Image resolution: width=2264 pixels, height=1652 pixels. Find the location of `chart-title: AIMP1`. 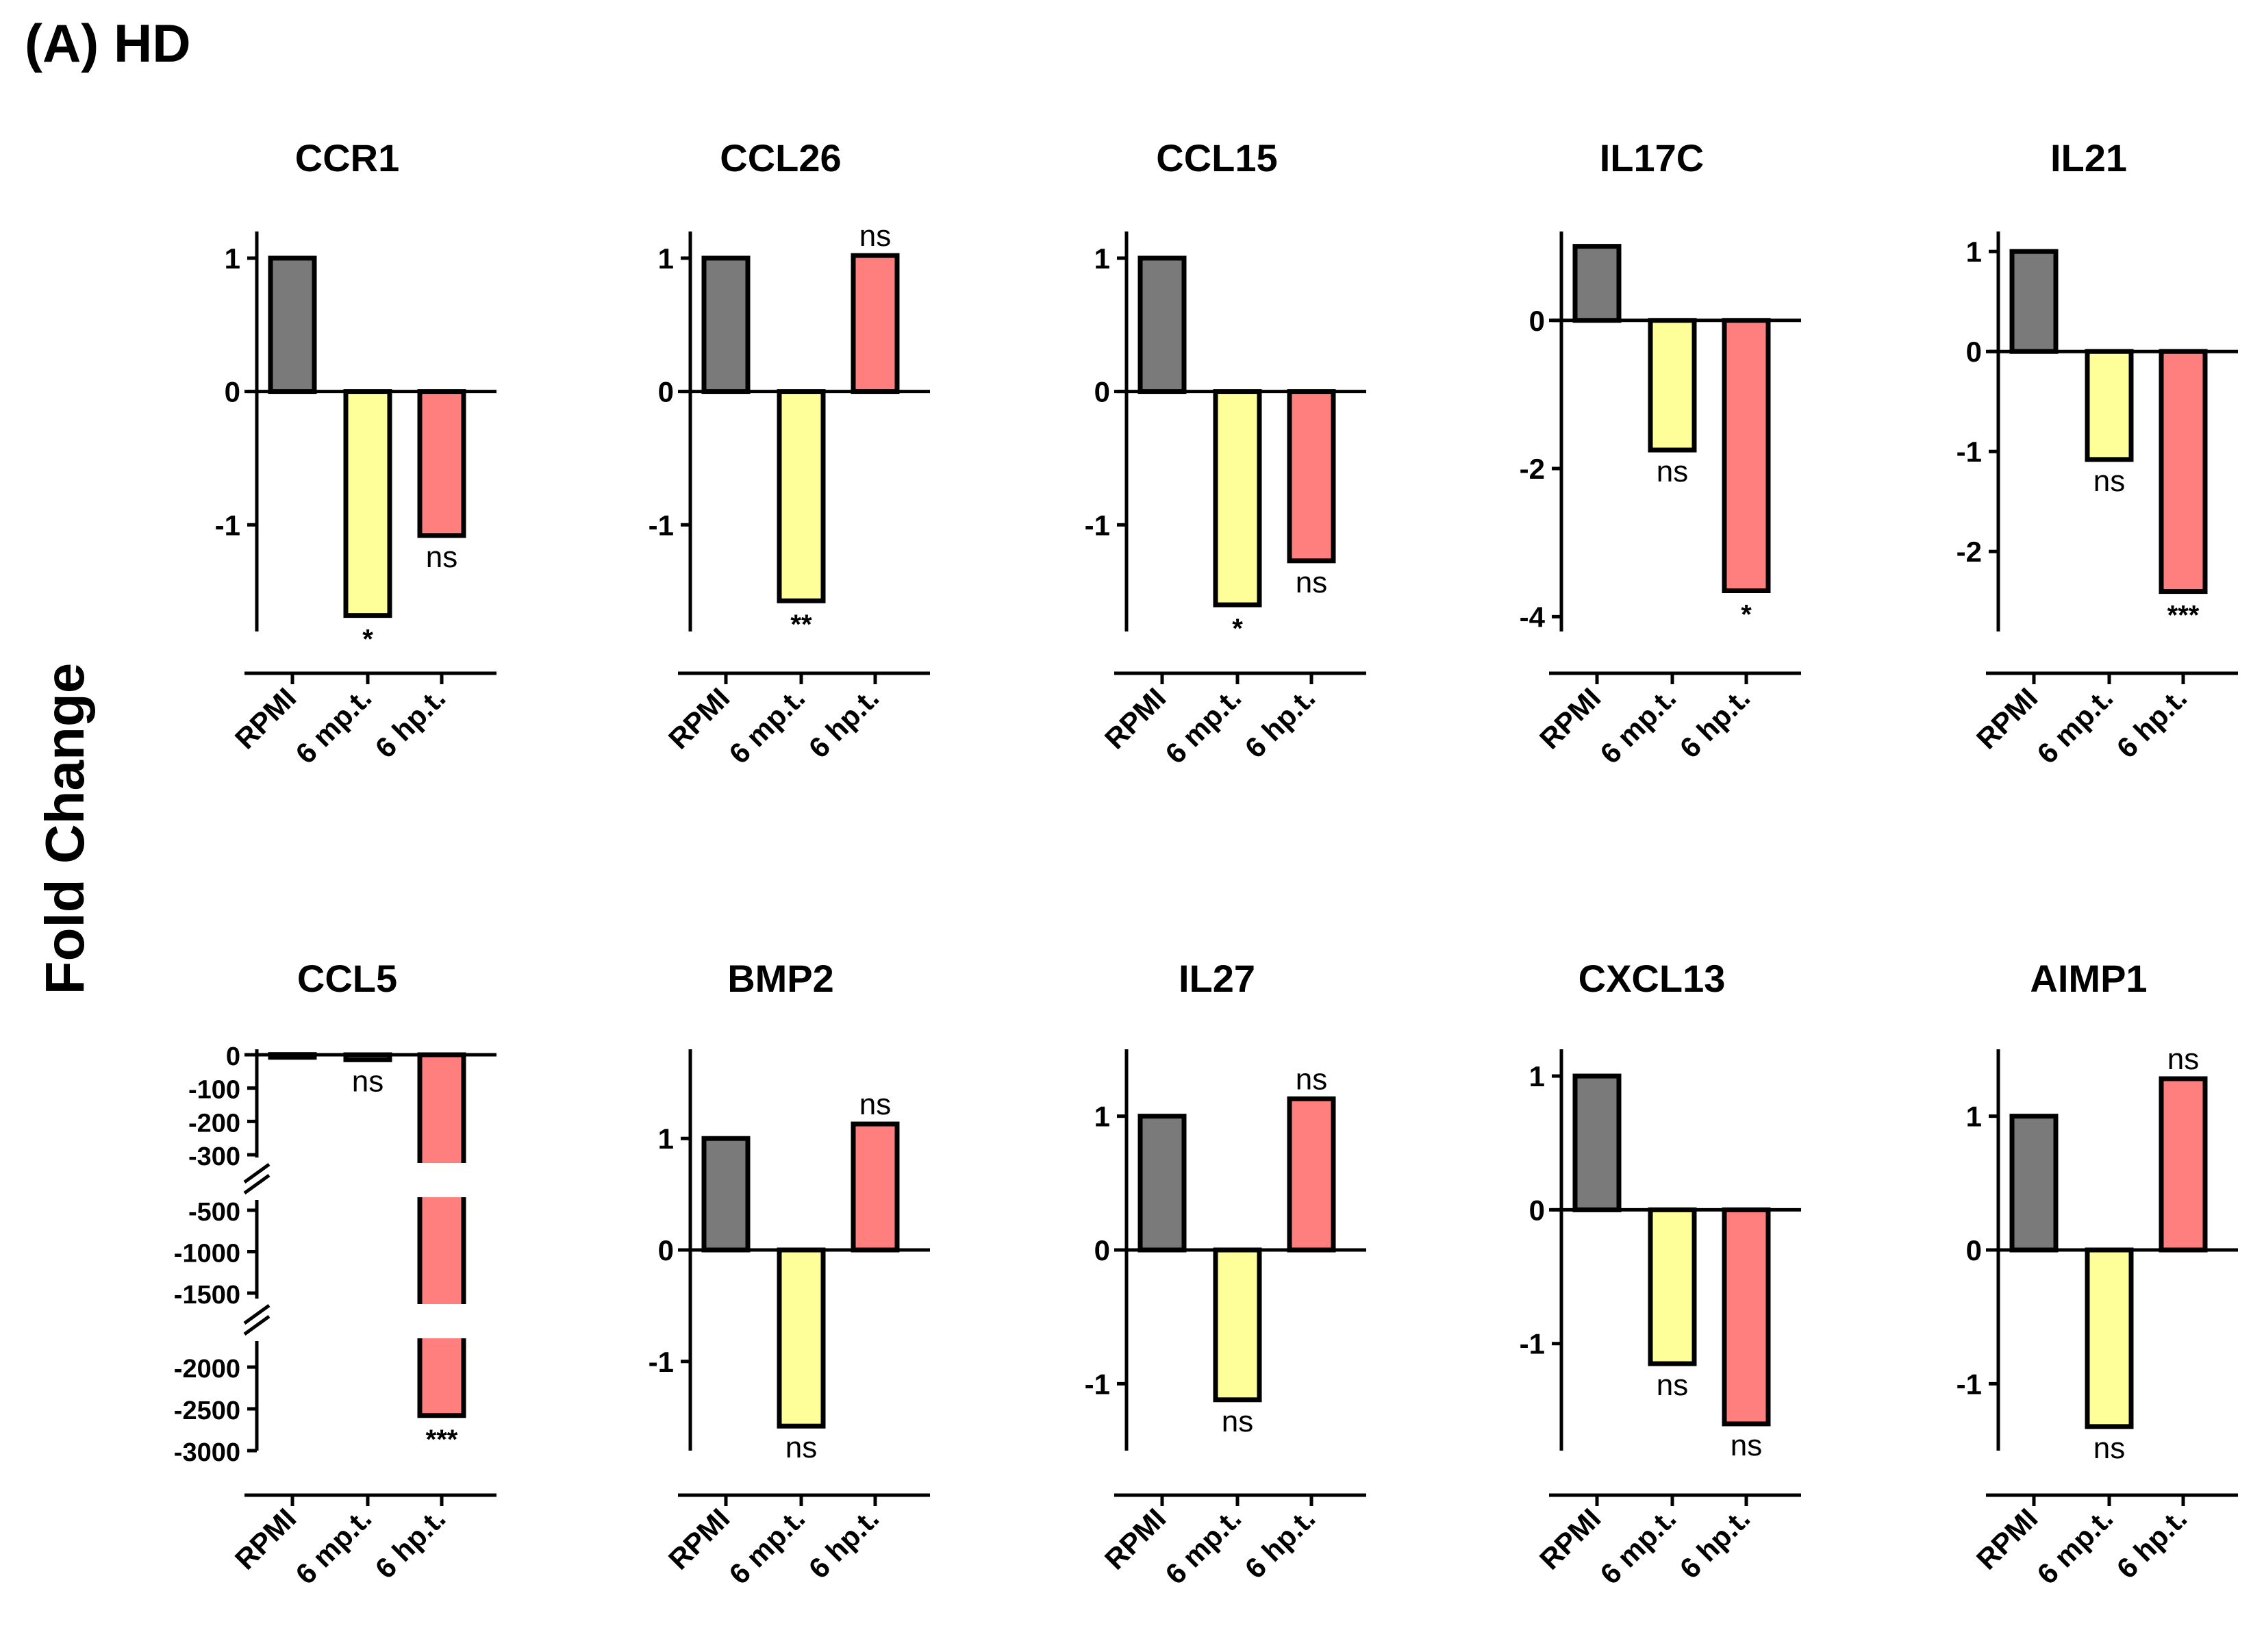

chart-title: AIMP1 is located at coordinates (2088, 978).